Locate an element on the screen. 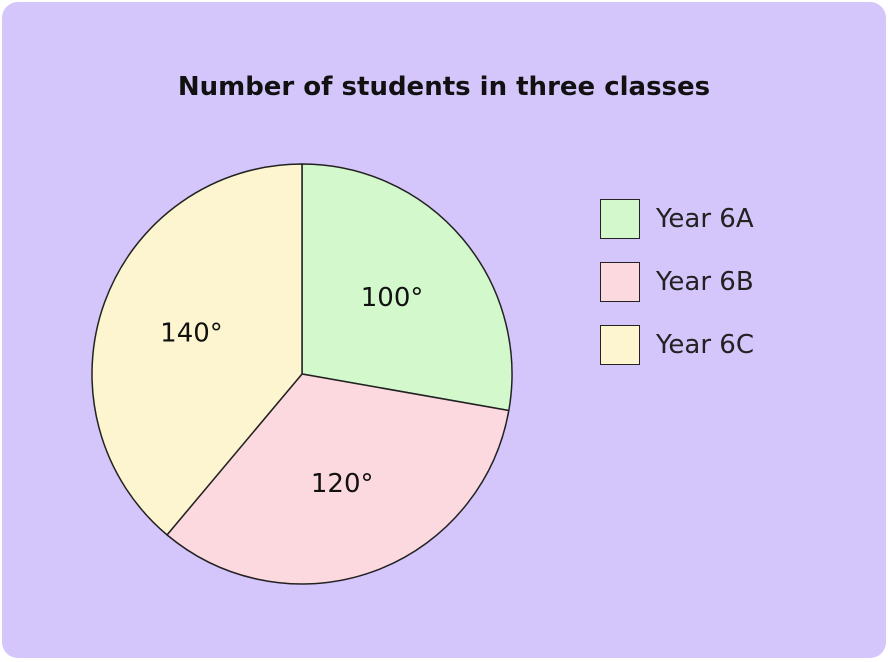 This screenshot has height=662, width=888. legend-item-year-6c: Year 6C is located at coordinates (677, 345).